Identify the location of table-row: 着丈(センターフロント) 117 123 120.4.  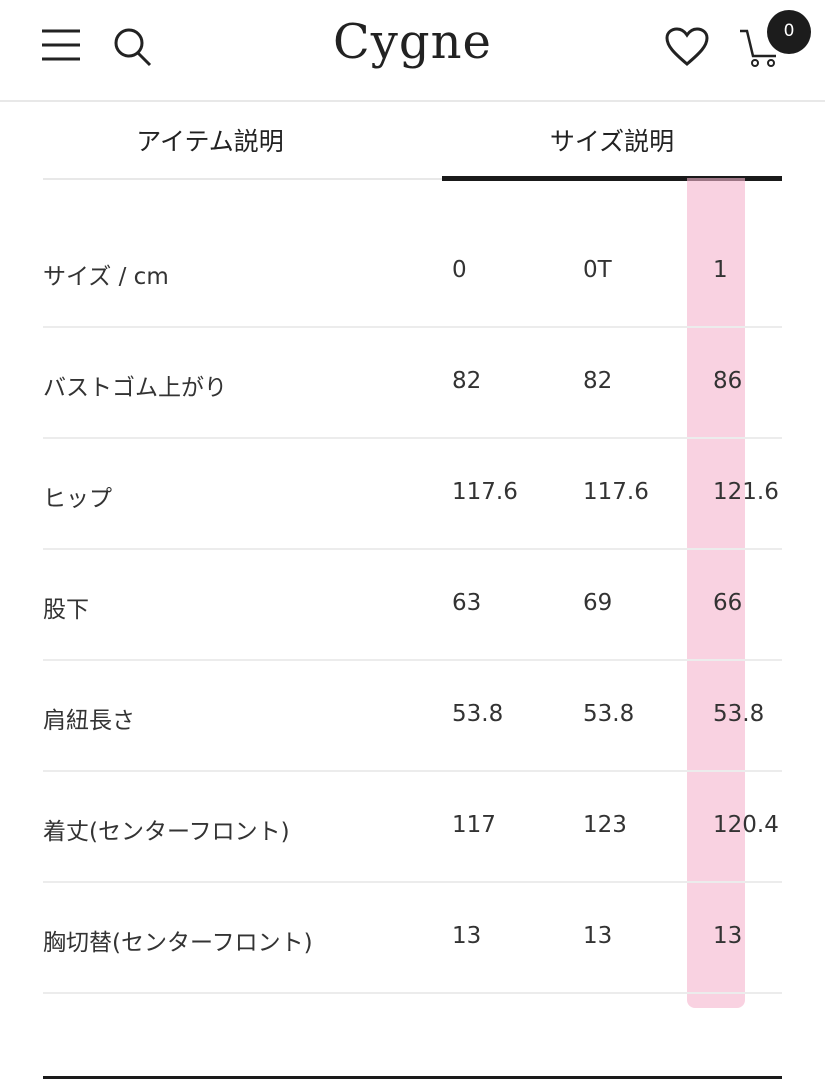
(412, 826).